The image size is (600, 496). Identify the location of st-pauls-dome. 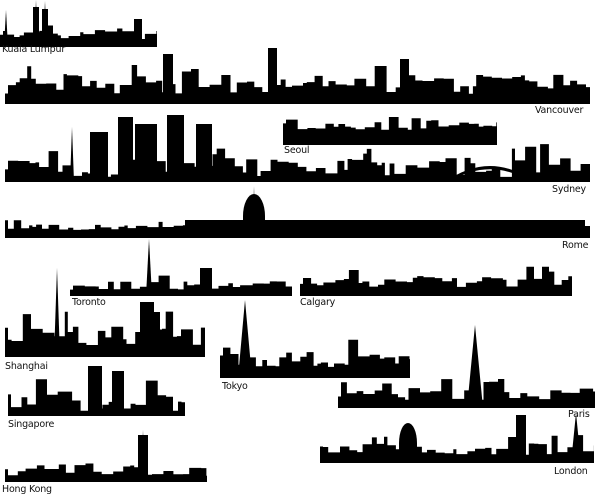
(408, 443).